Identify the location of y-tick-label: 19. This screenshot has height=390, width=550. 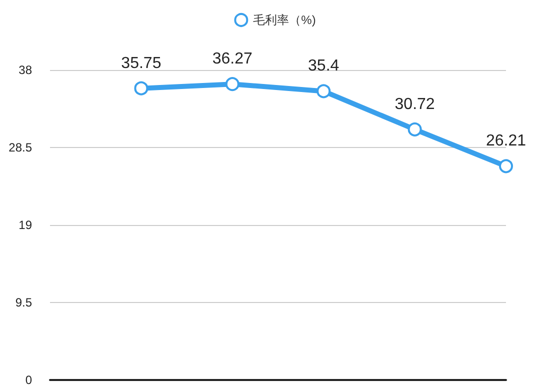
(25, 225).